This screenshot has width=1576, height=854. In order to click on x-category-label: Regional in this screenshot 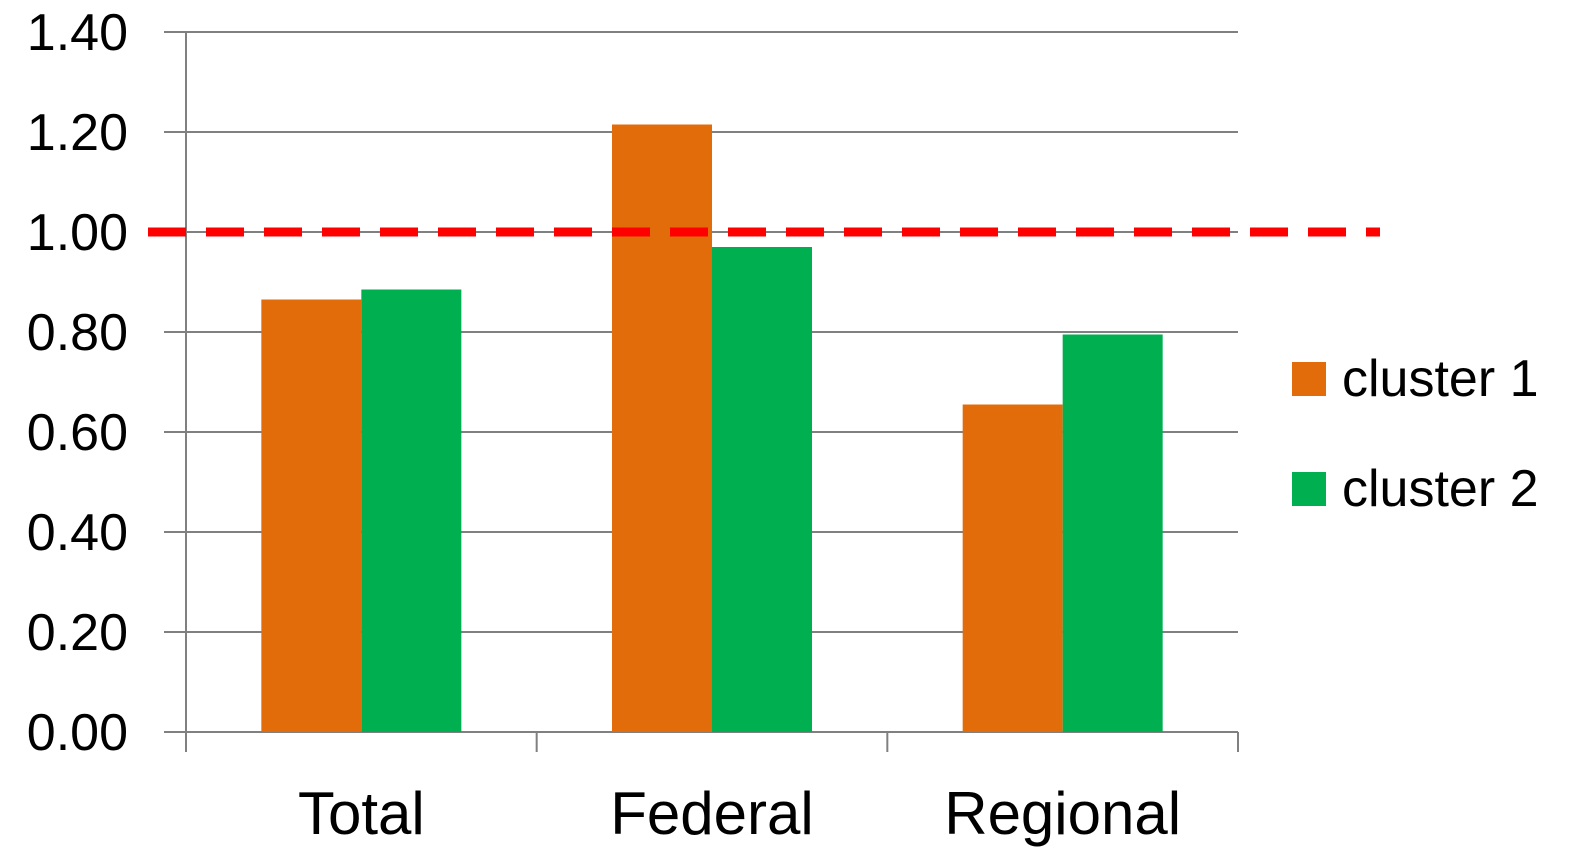, I will do `click(1062, 813)`.